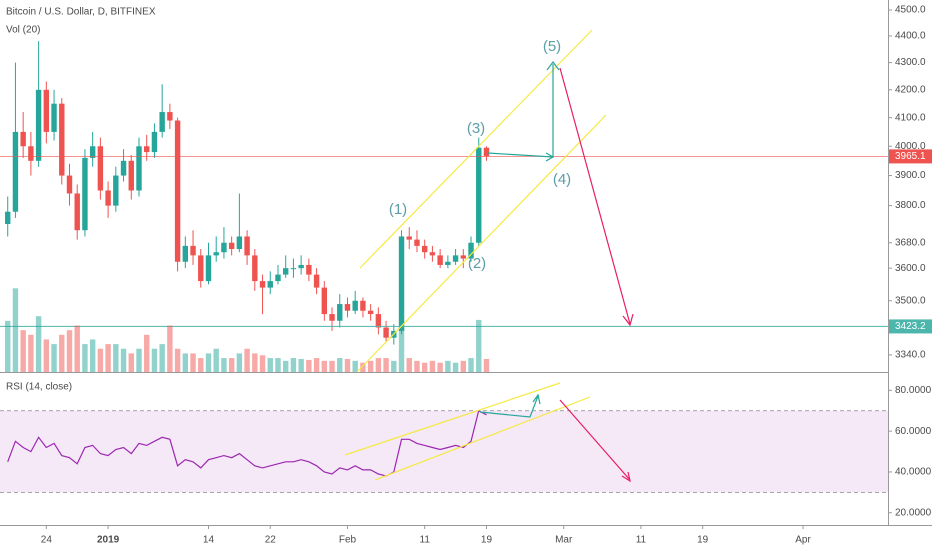  I want to click on level-box, so click(910, 326).